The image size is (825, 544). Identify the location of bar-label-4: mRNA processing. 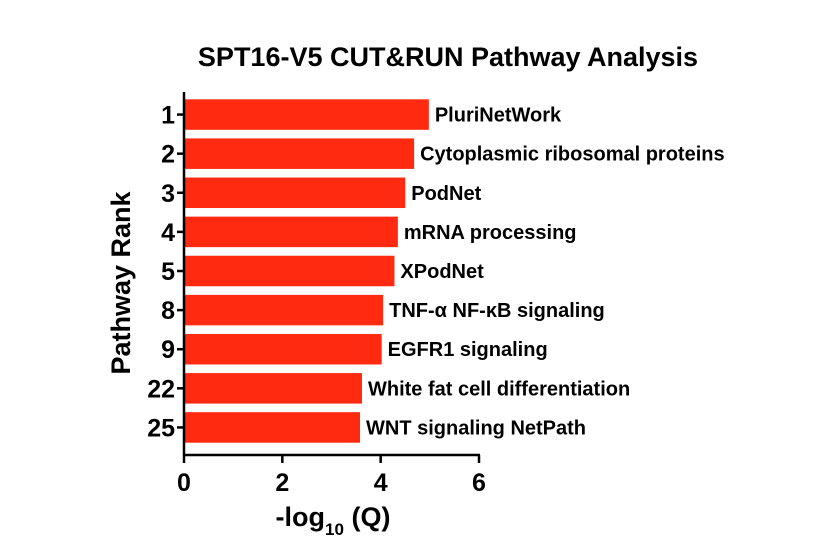
(490, 233).